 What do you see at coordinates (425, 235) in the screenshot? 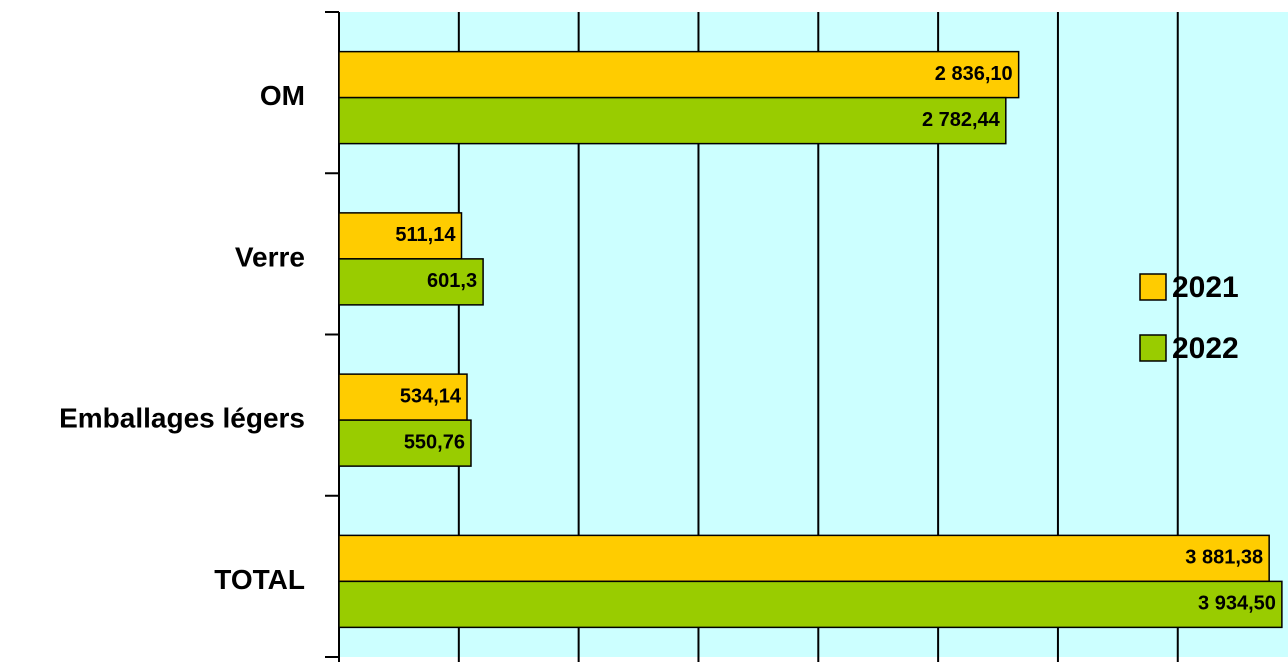
I see `data-label: 511,14` at bounding box center [425, 235].